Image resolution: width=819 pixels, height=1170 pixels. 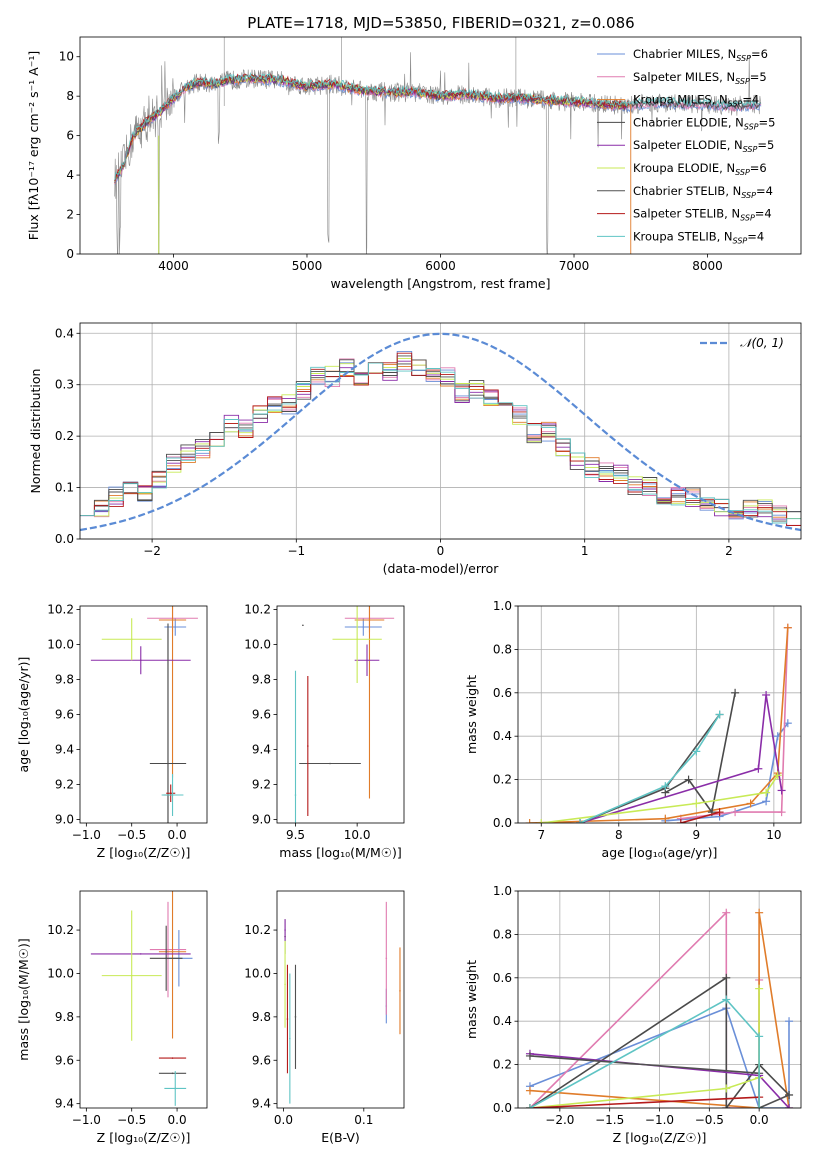 I want to click on y-tick-label: 6, so click(x=70, y=136).